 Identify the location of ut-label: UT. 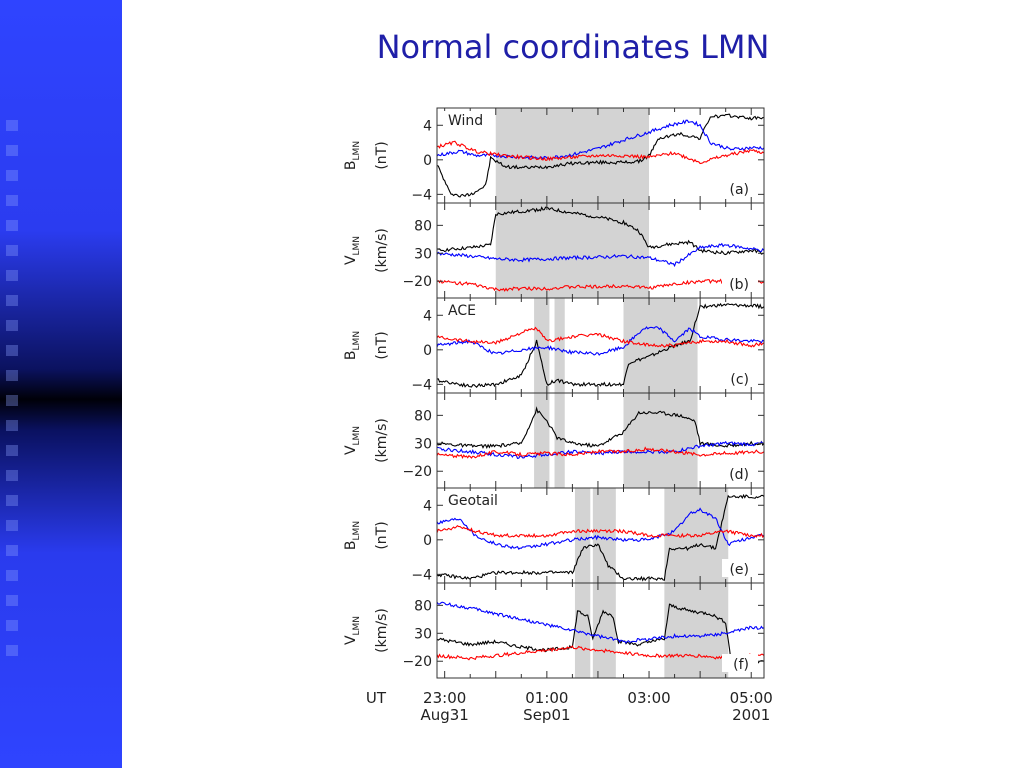
(376, 698).